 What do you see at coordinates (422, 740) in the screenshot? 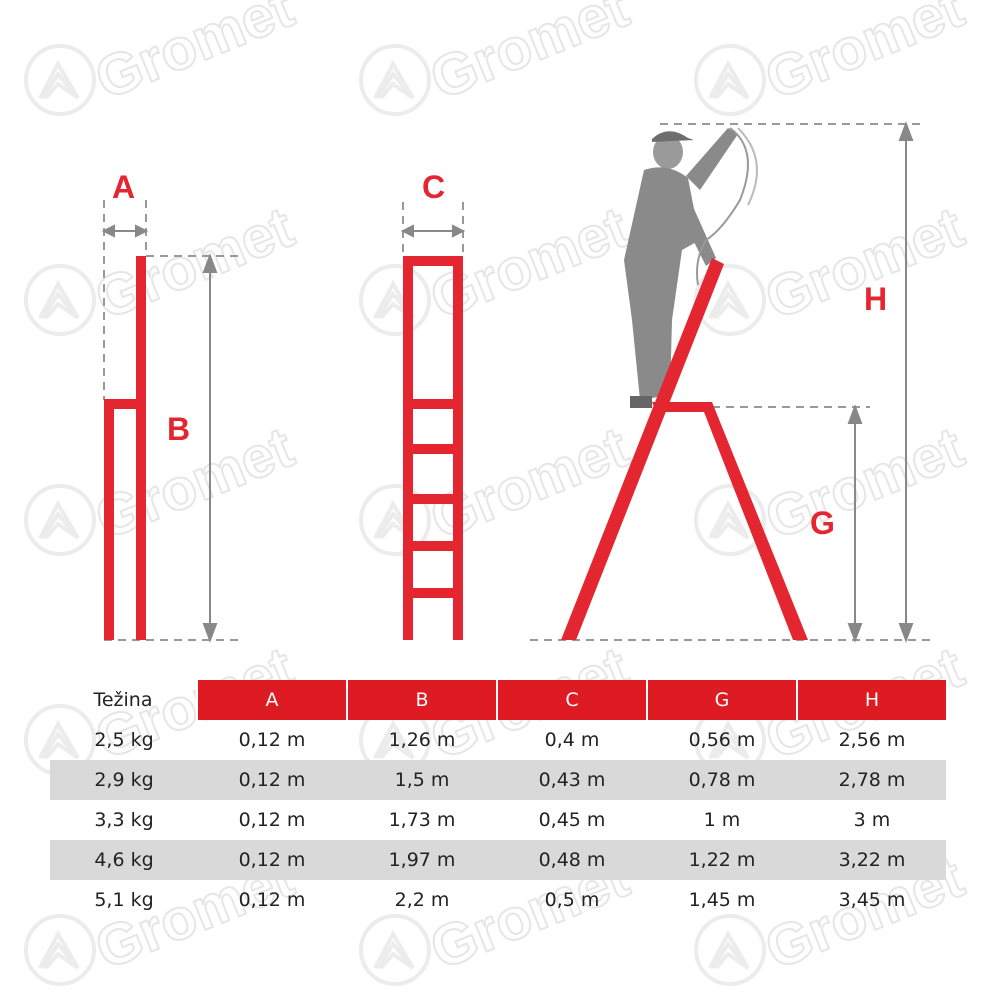
I see `cell-b: 1,26 m` at bounding box center [422, 740].